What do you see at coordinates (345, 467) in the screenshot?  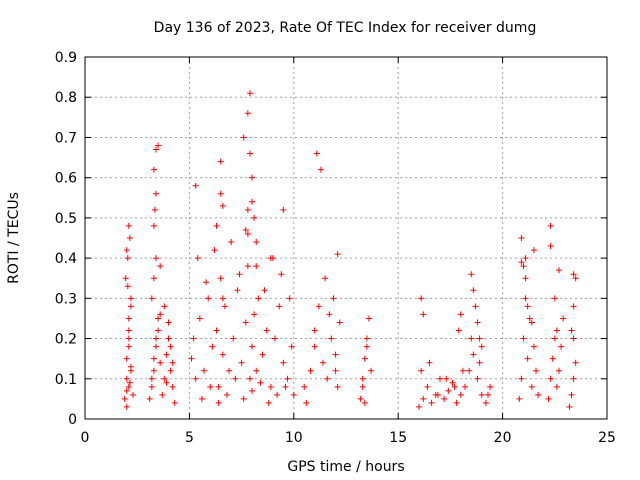 I see `x-axis-label: GPS time / hours` at bounding box center [345, 467].